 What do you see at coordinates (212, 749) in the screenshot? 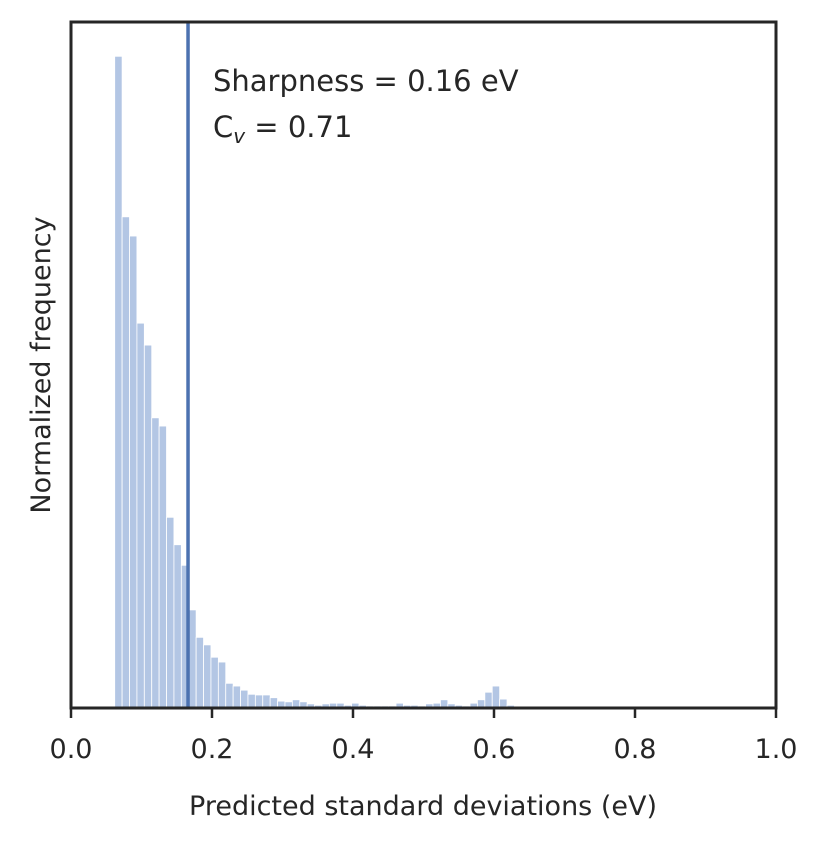
I see `x-tick-label: 0.2` at bounding box center [212, 749].